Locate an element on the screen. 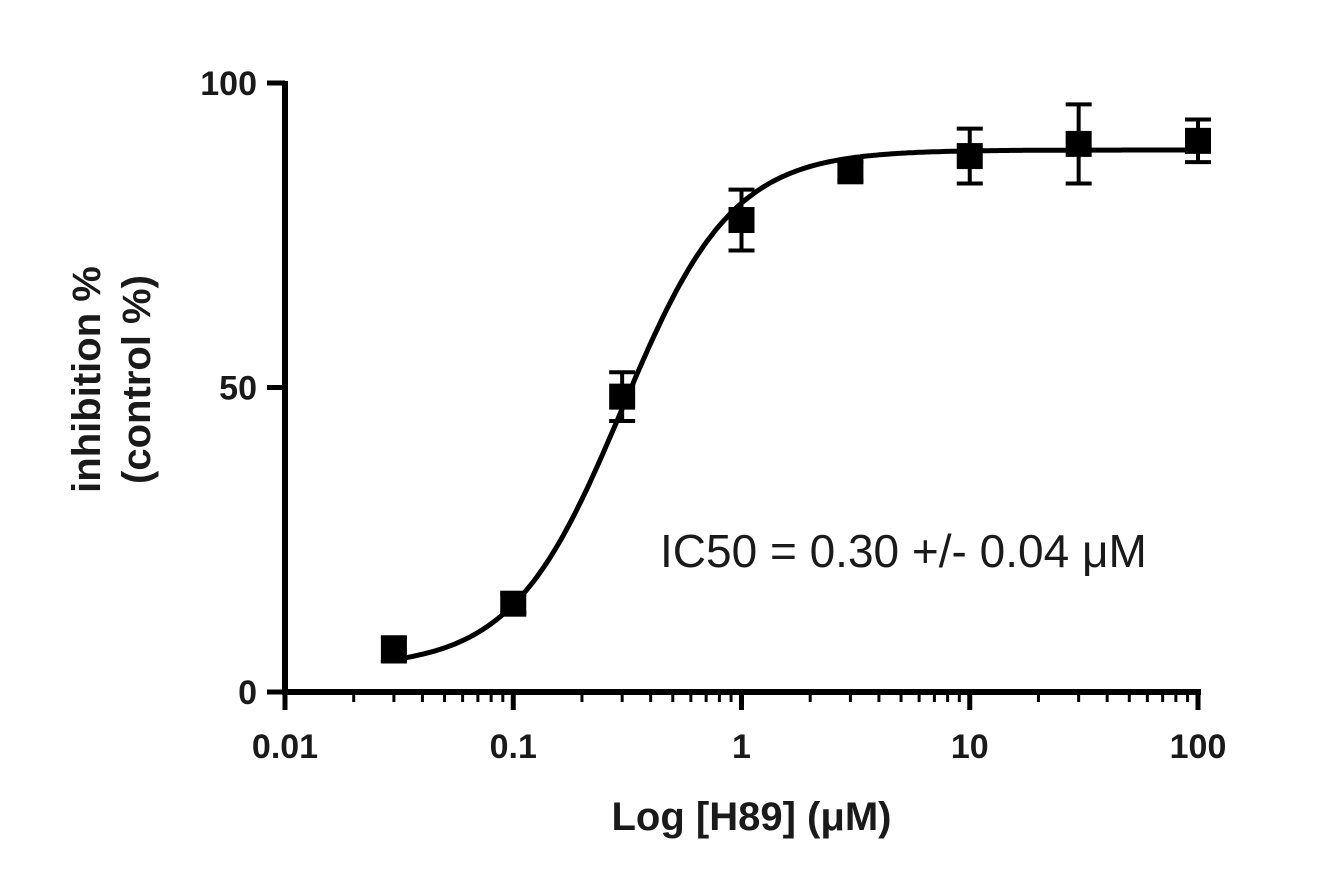  x-tick-label: 100 is located at coordinates (1198, 747).